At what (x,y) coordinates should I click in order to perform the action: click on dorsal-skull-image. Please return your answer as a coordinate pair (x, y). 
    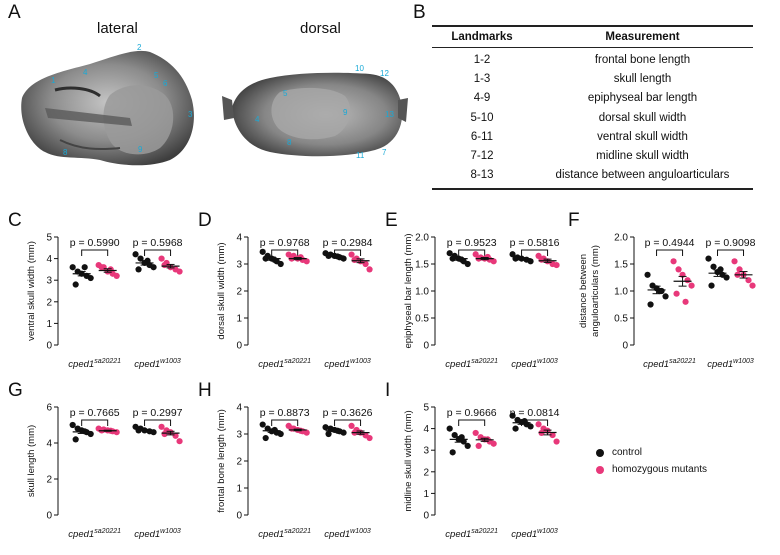
    Looking at the image, I should click on (315, 114).